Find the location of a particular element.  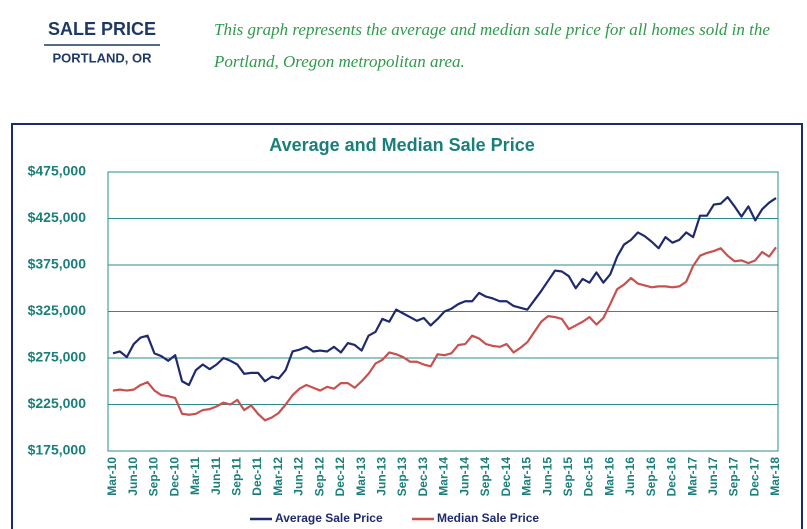

x-tick-label: Dec-17 is located at coordinates (754, 477).